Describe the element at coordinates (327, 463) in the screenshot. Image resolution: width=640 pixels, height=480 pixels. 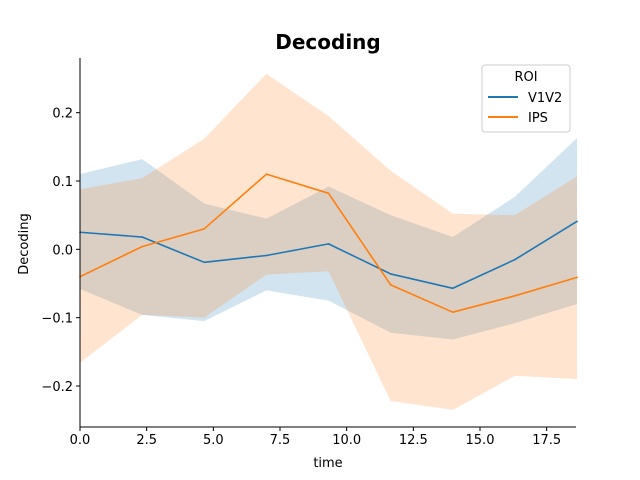
I see `x-axis-label: time` at that location.